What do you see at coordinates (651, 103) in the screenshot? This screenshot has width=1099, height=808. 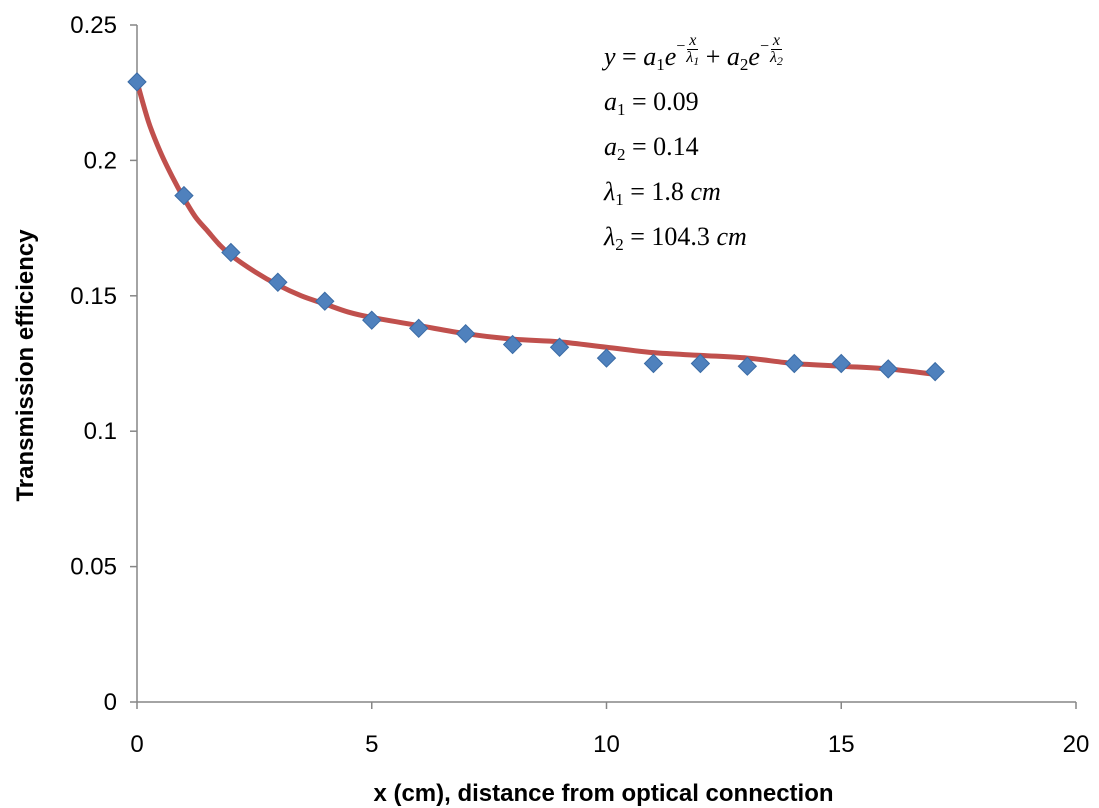 I see `param-a1: a1 = 0.09` at bounding box center [651, 103].